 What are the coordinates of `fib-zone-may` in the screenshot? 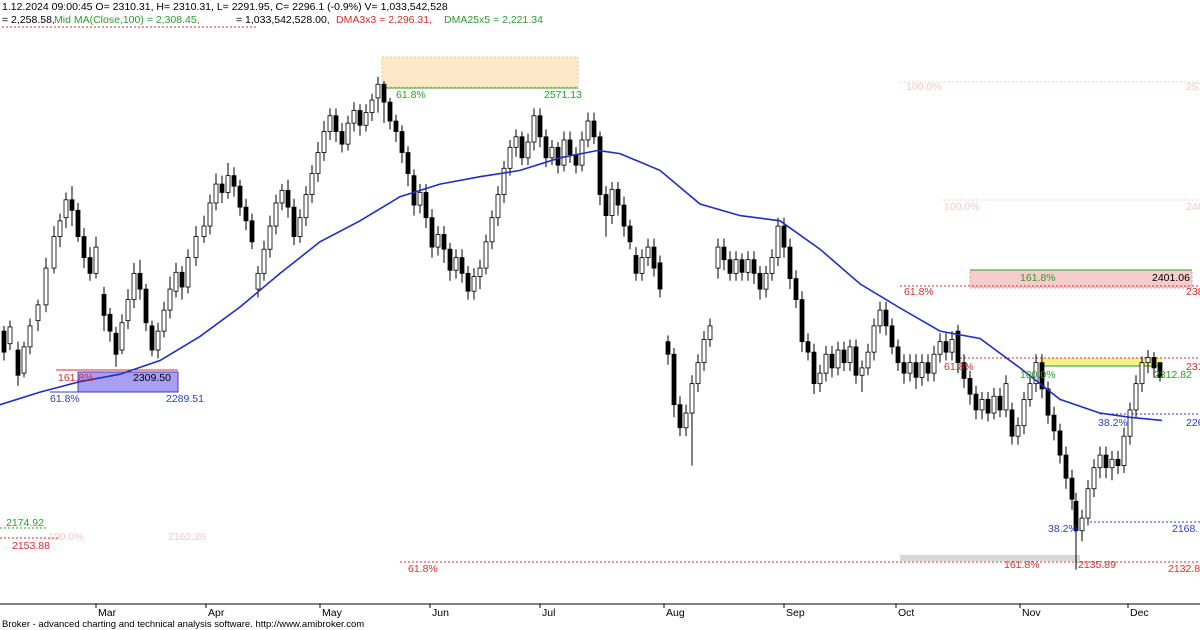 It's located at (480, 72).